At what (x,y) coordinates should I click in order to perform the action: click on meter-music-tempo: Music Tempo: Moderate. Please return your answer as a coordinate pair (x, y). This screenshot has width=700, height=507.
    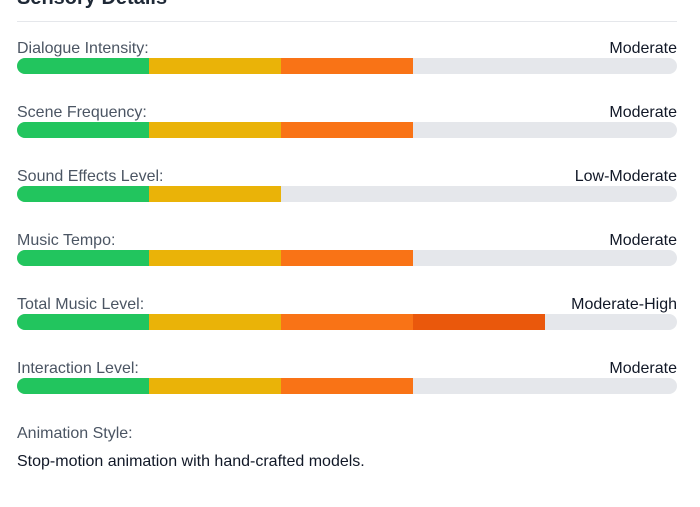
    Looking at the image, I should click on (347, 249).